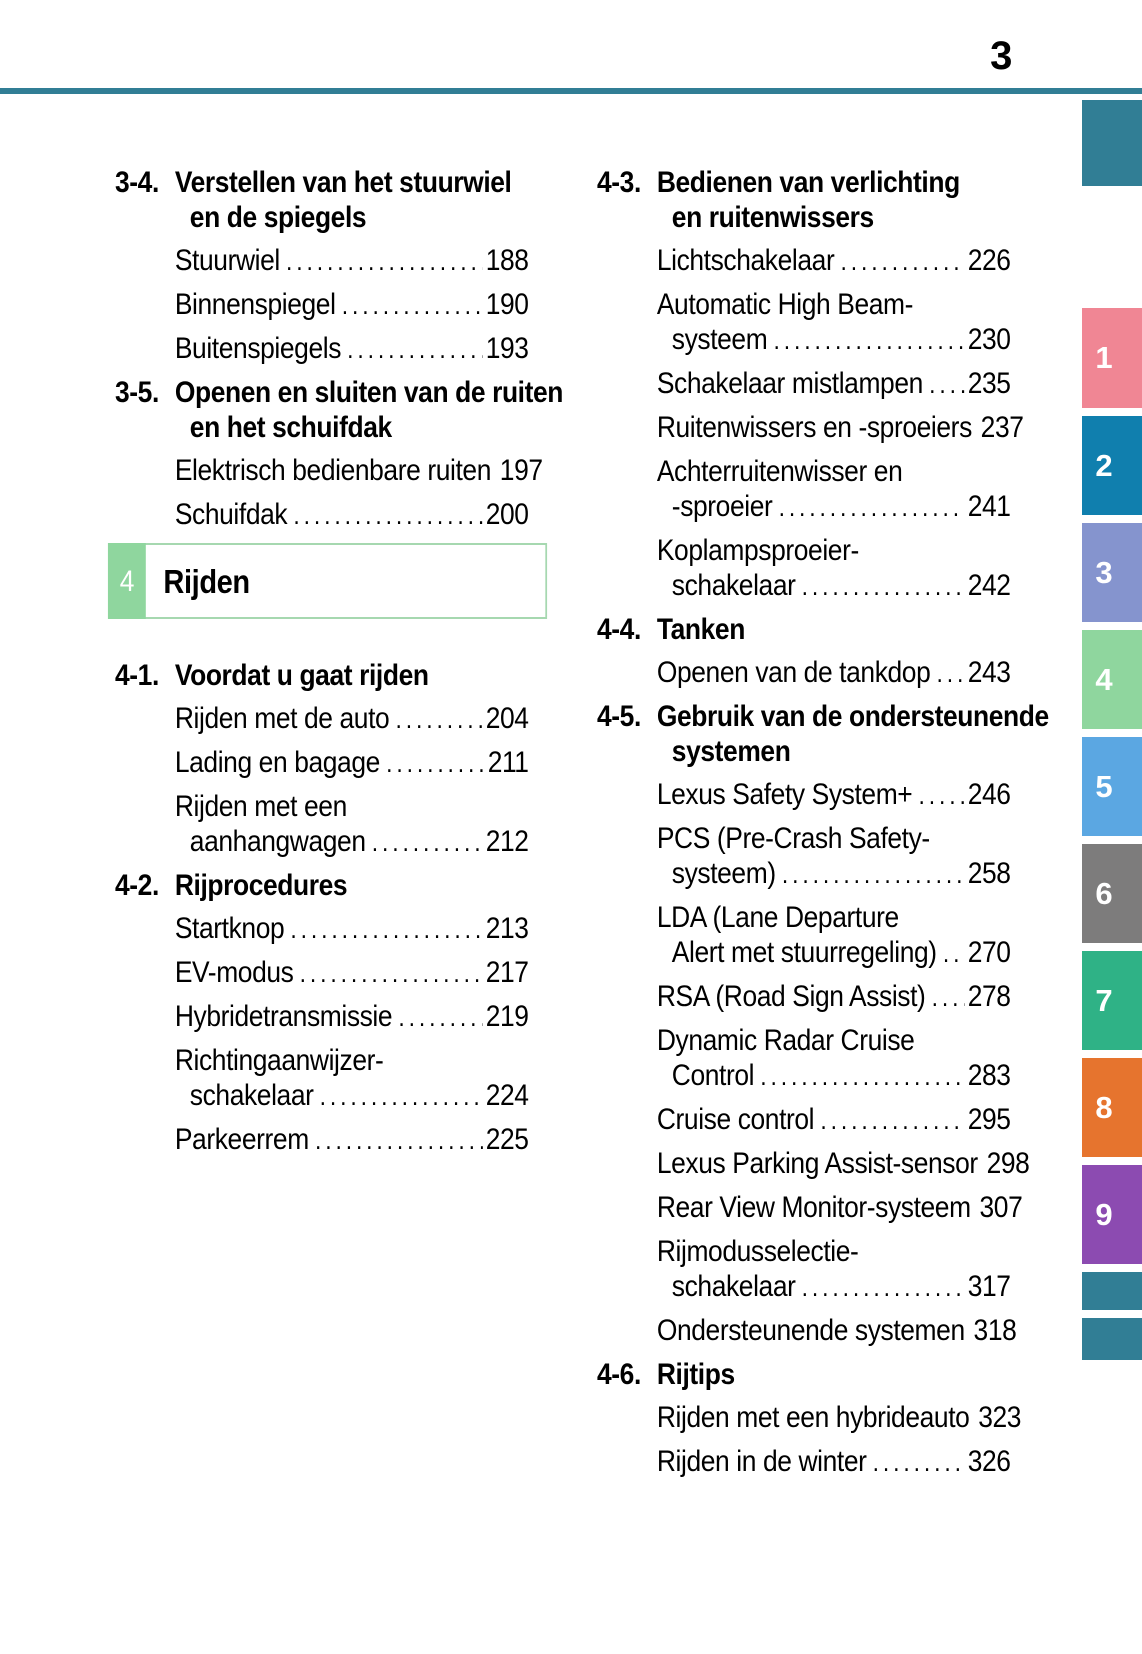  What do you see at coordinates (261, 885) in the screenshot?
I see `section-text: Rijprocedures` at bounding box center [261, 885].